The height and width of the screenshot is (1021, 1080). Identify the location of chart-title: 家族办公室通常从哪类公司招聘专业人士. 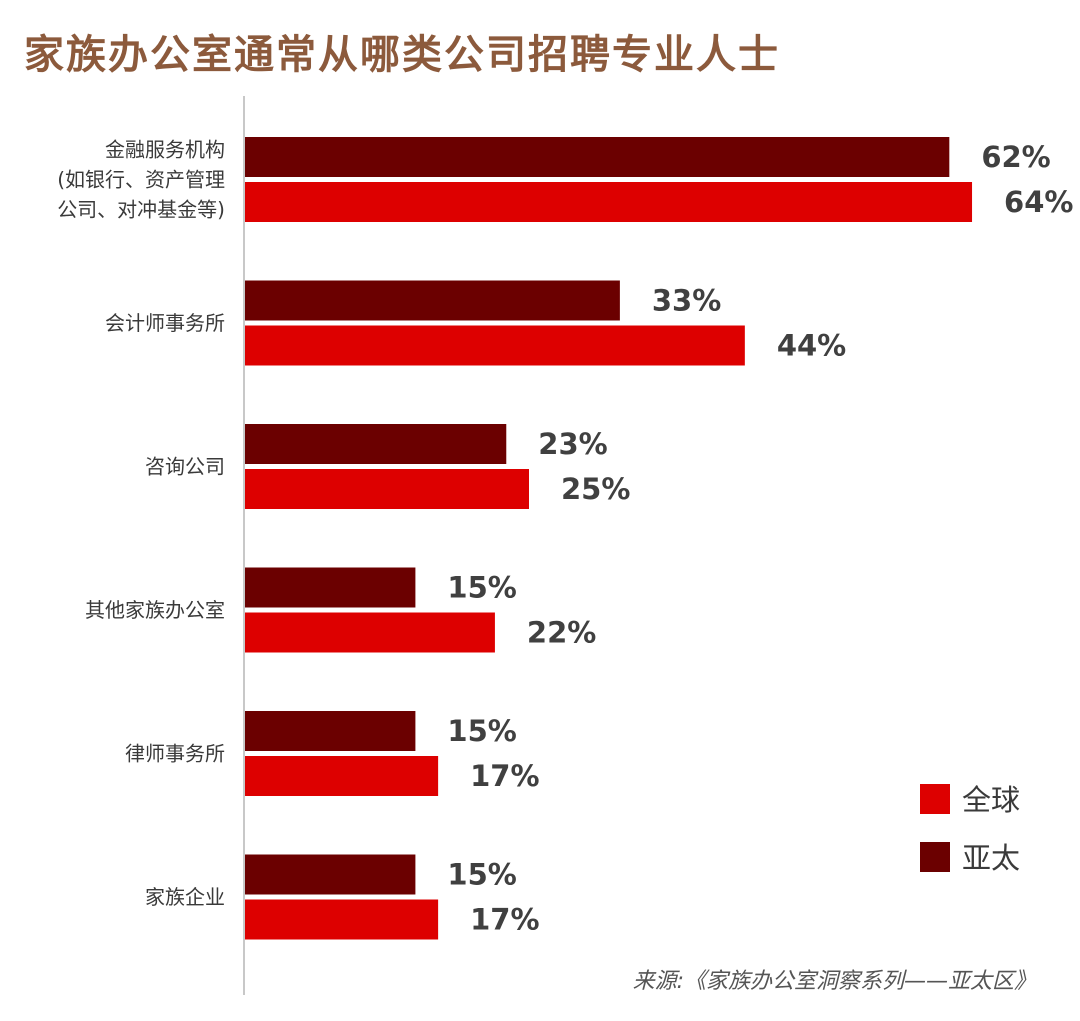
(402, 54).